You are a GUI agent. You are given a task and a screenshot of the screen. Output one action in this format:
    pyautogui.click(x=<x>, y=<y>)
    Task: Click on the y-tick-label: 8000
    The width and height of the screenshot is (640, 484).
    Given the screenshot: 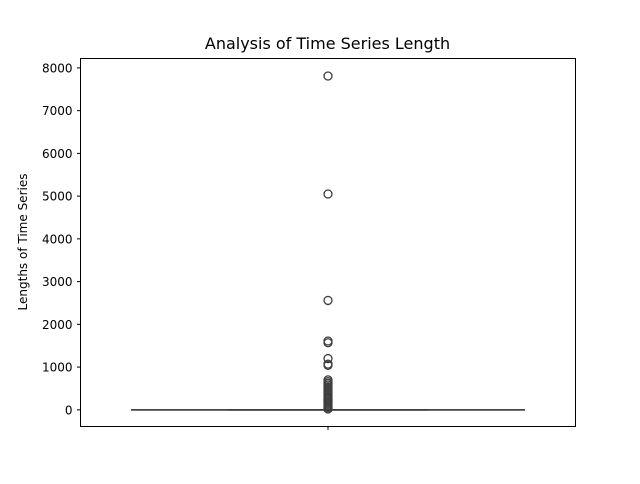 What is the action you would take?
    pyautogui.click(x=57, y=68)
    